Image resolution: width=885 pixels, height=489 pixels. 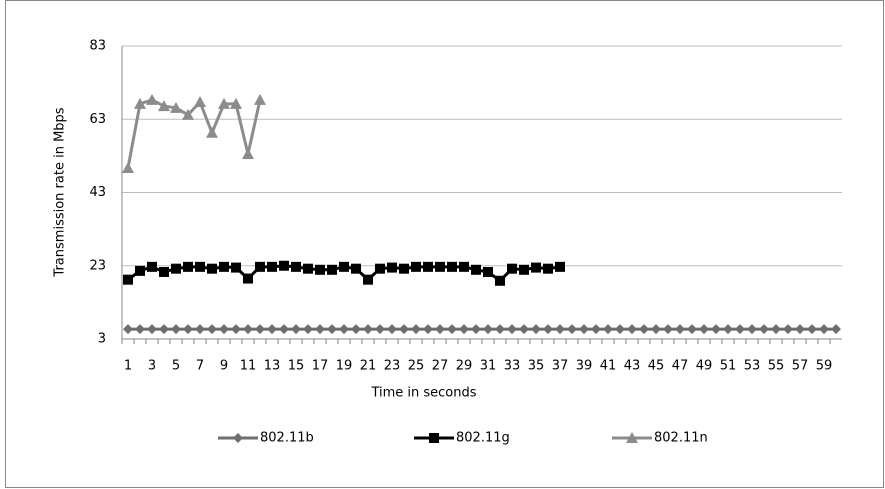 What do you see at coordinates (176, 366) in the screenshot?
I see `x-tick-label: 5` at bounding box center [176, 366].